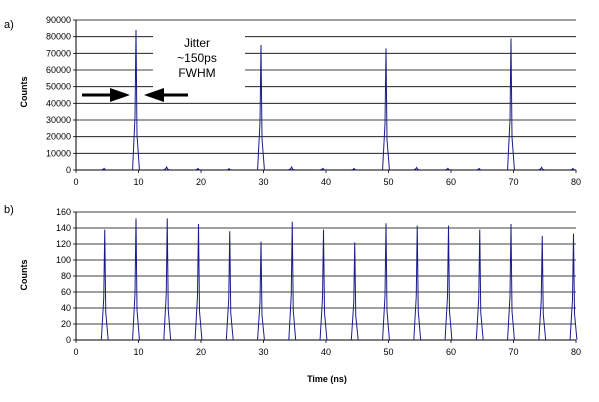 This screenshot has width=599, height=402. What do you see at coordinates (513, 352) in the screenshot?
I see `panel-b-x-tick-label: 70` at bounding box center [513, 352].